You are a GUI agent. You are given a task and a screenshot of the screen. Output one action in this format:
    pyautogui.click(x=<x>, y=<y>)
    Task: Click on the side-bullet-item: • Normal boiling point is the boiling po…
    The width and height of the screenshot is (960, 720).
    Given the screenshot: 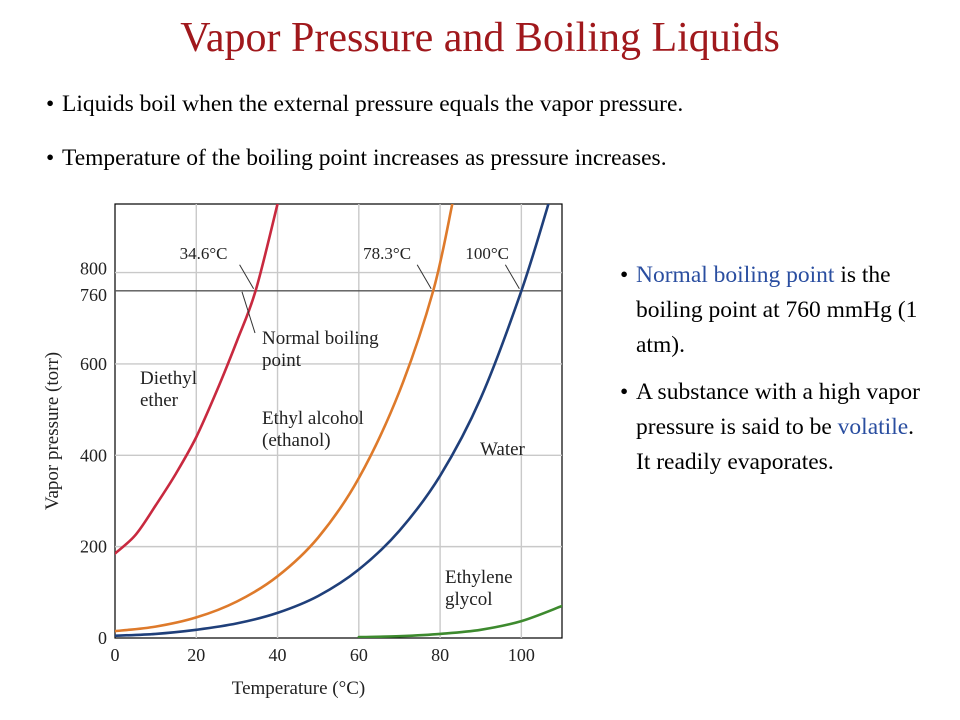 What is the action you would take?
    pyautogui.click(x=770, y=310)
    